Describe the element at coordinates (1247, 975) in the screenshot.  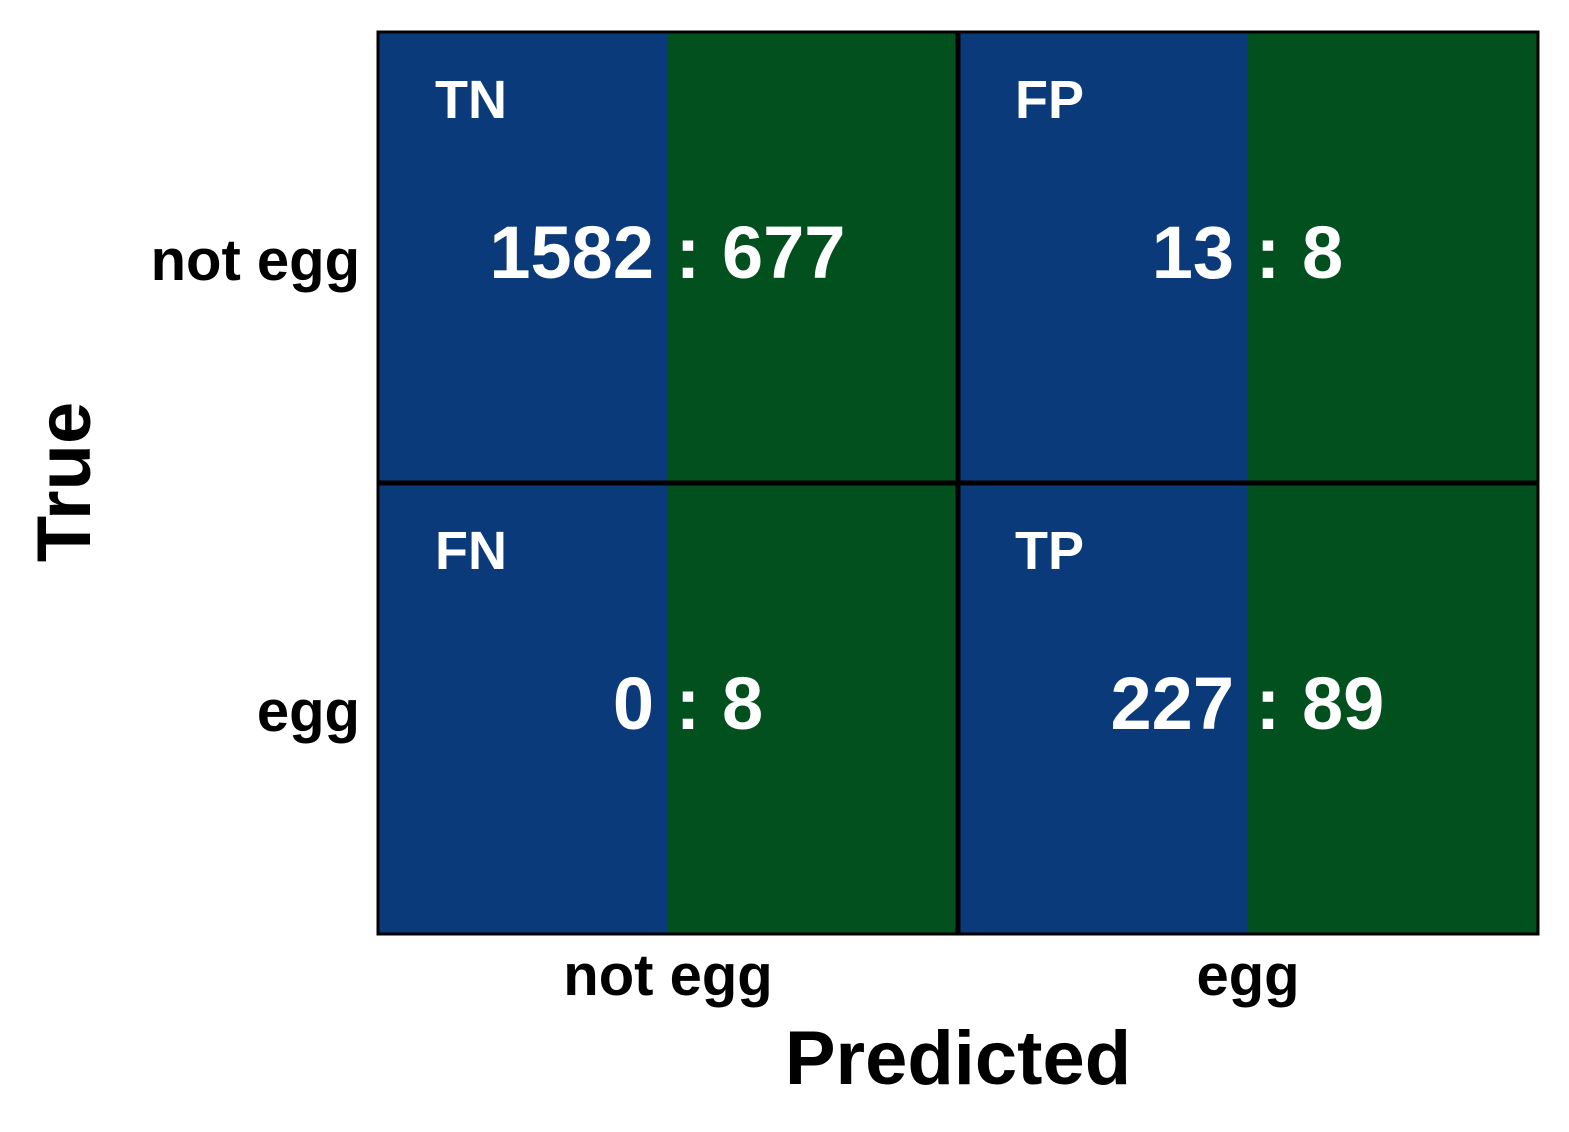
I see `x-tick-label: egg` at that location.